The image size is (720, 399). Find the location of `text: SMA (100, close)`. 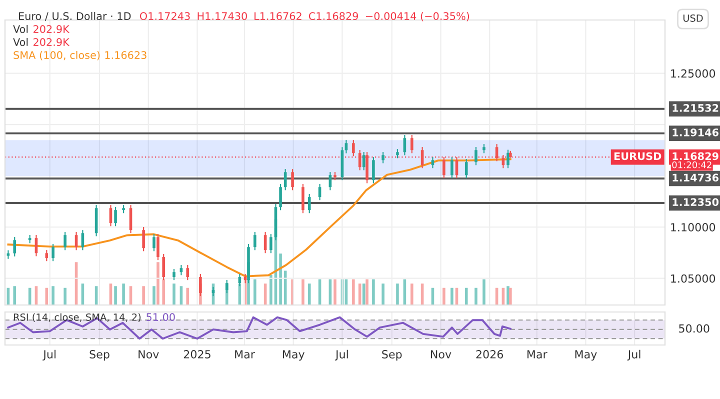

text: SMA (100, close) is located at coordinates (57, 55).